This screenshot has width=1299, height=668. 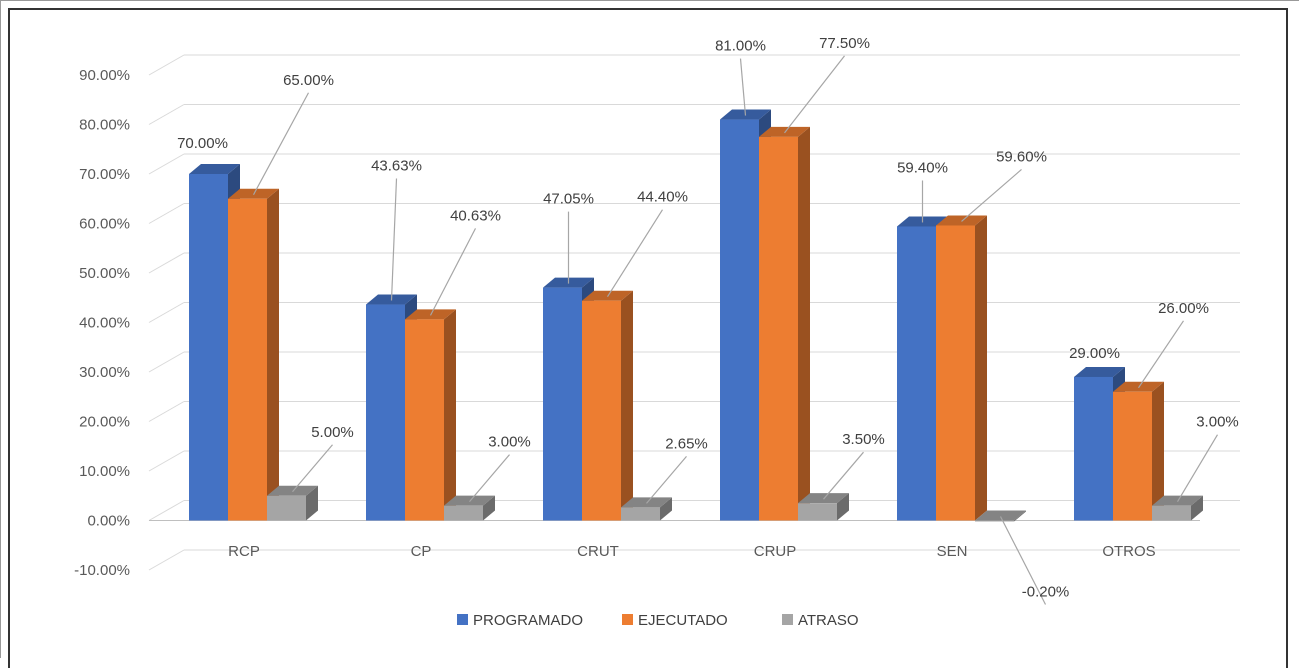 I want to click on legend-swatch, so click(x=462, y=619).